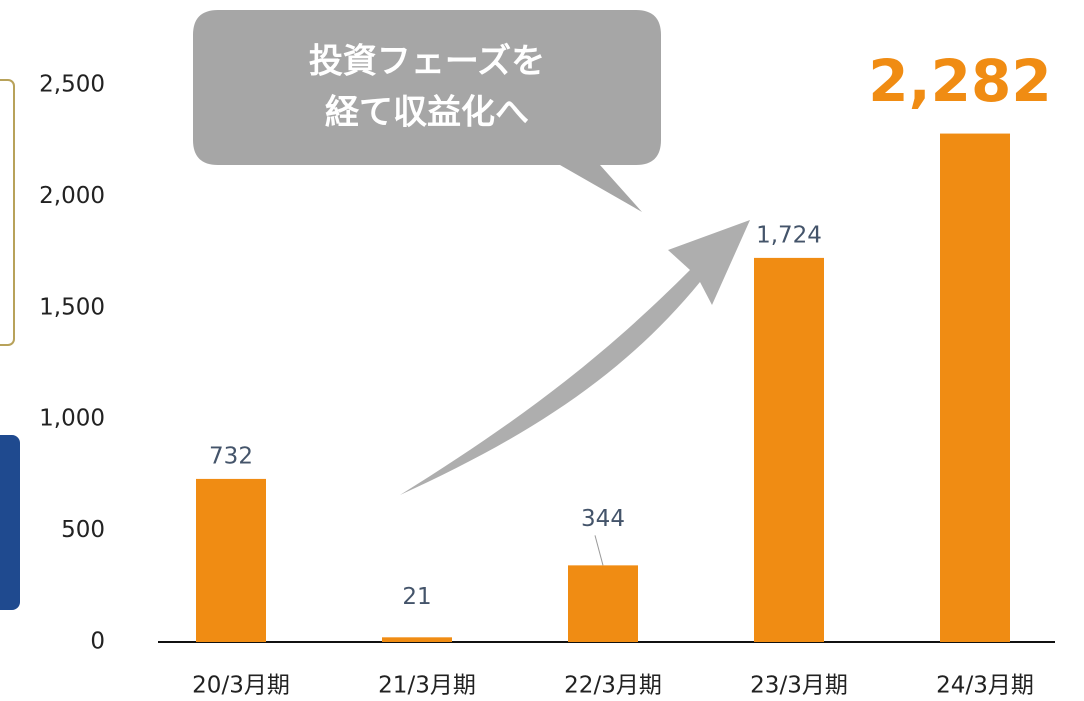  What do you see at coordinates (959, 81) in the screenshot?
I see `value-label: 2,282` at bounding box center [959, 81].